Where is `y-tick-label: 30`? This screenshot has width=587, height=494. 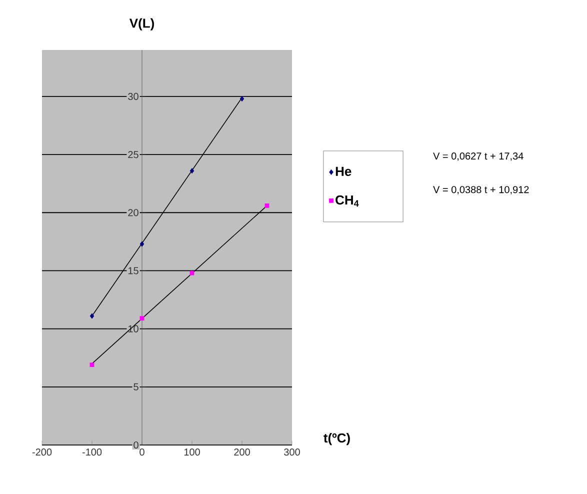 y-tick-label: 30 is located at coordinates (133, 96).